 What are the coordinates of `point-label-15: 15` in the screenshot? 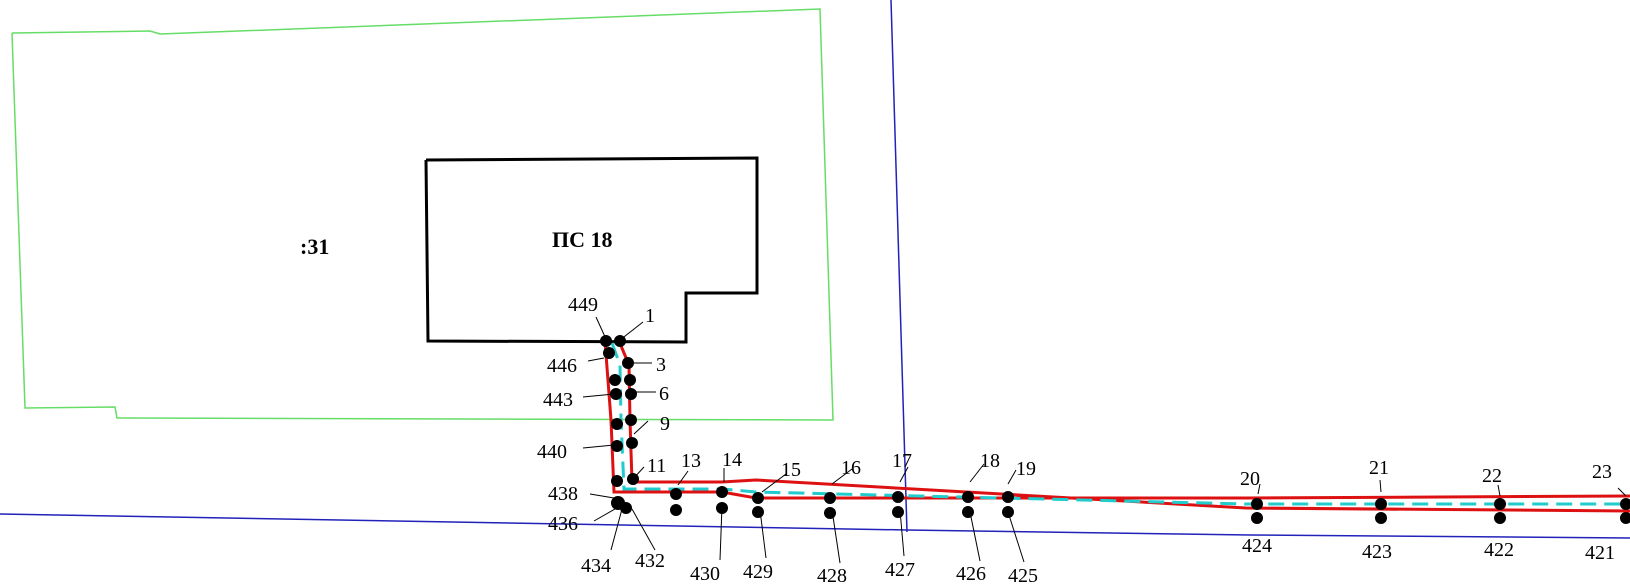 It's located at (791, 470).